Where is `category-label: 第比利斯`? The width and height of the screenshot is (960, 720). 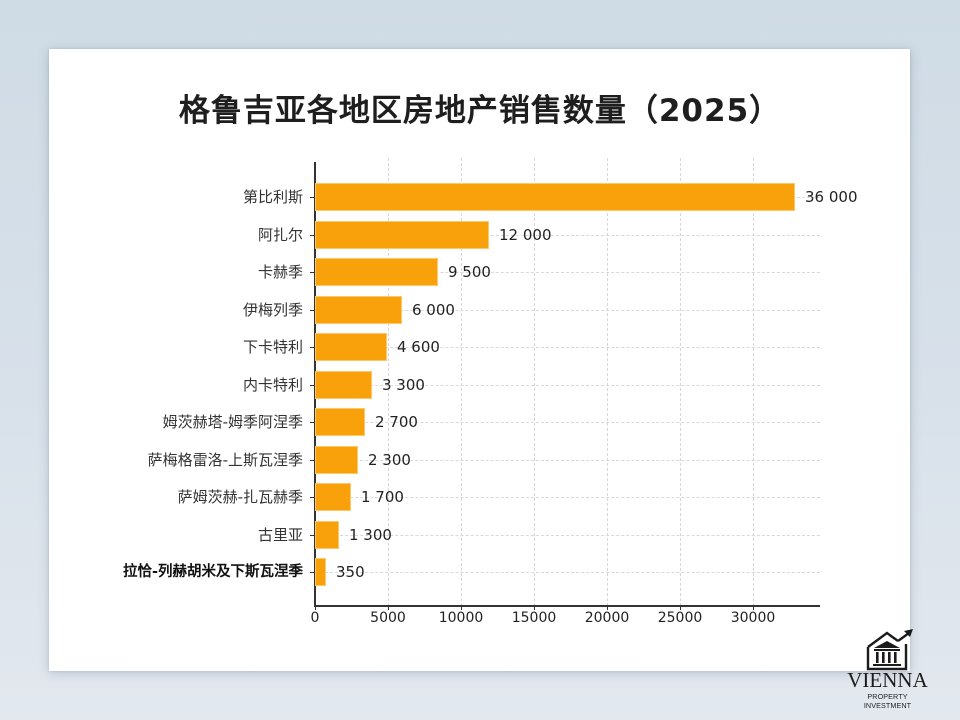 category-label: 第比利斯 is located at coordinates (272, 197).